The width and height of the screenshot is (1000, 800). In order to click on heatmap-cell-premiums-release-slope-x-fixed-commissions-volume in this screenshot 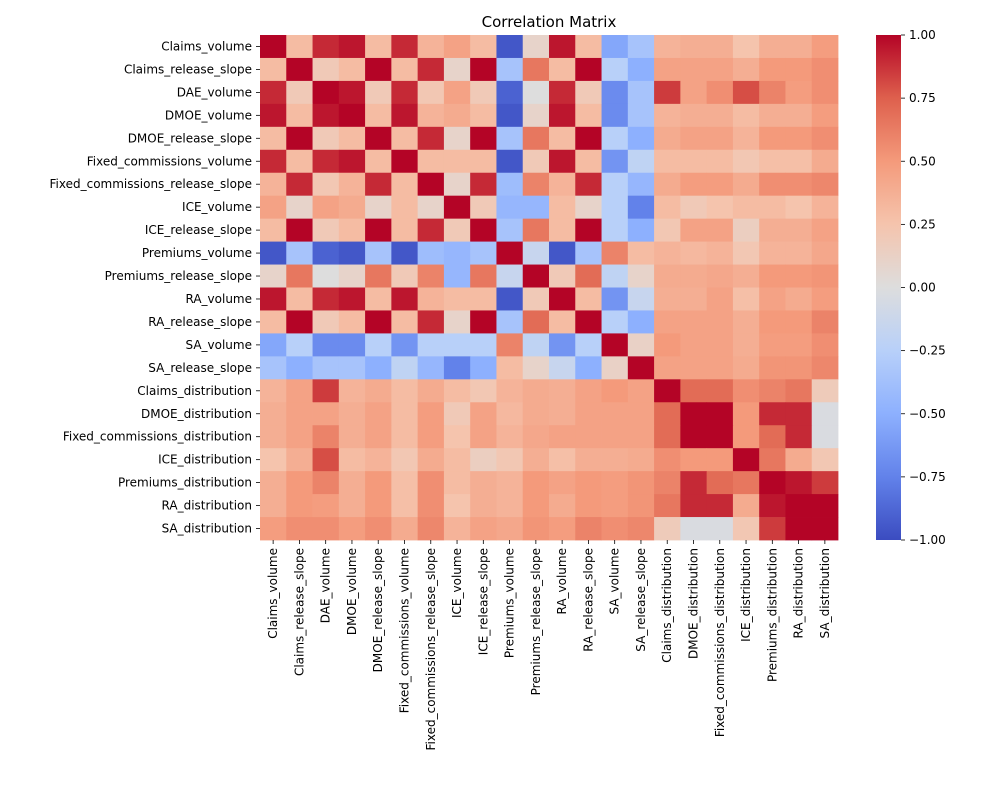, I will do `click(405, 276)`.